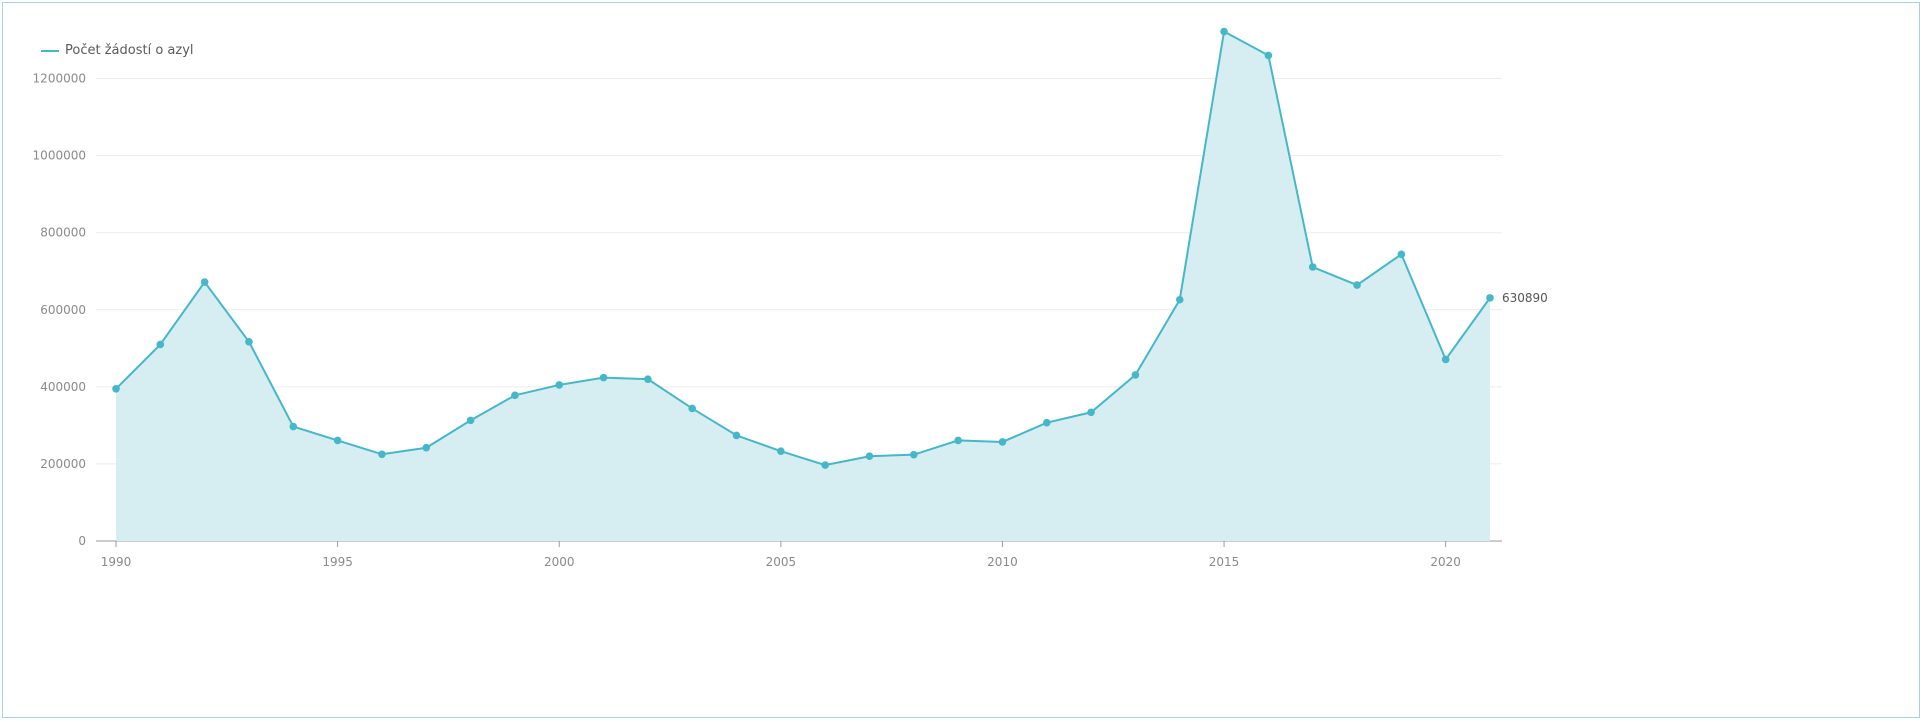 The width and height of the screenshot is (1926, 722). Describe the element at coordinates (559, 385) in the screenshot. I see `data-point-2000` at that location.